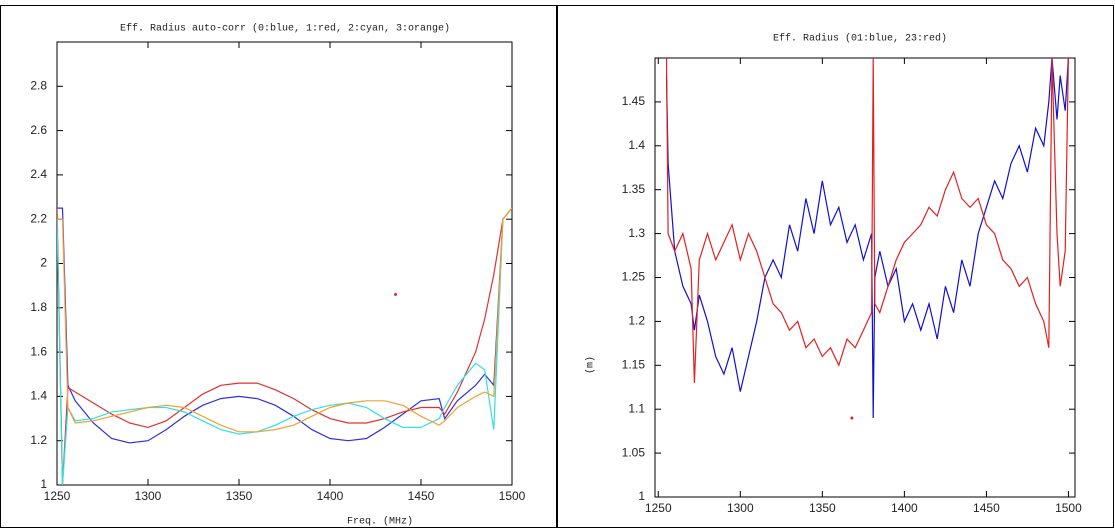 Image resolution: width=1115 pixels, height=528 pixels. I want to click on y-tick-label: 1.3, so click(636, 233).